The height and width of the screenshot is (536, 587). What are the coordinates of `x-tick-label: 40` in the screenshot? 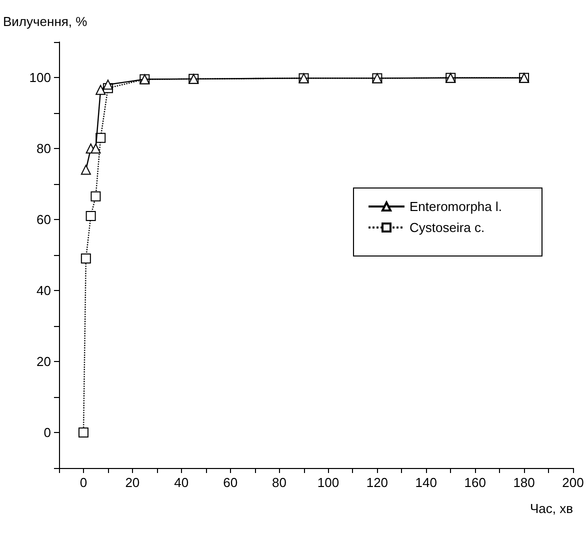 It's located at (181, 482).